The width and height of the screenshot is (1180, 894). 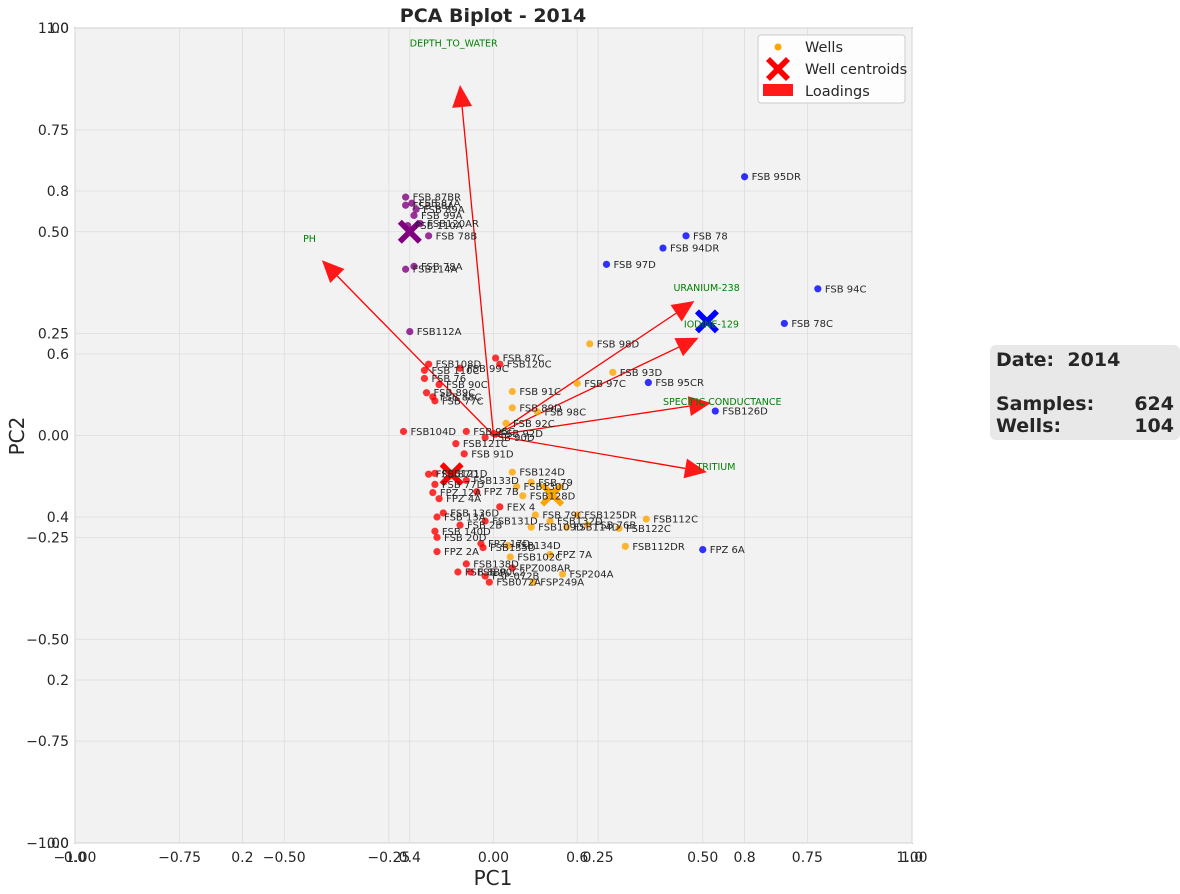 What do you see at coordinates (524, 359) in the screenshot?
I see `well-label: FSB 87C` at bounding box center [524, 359].